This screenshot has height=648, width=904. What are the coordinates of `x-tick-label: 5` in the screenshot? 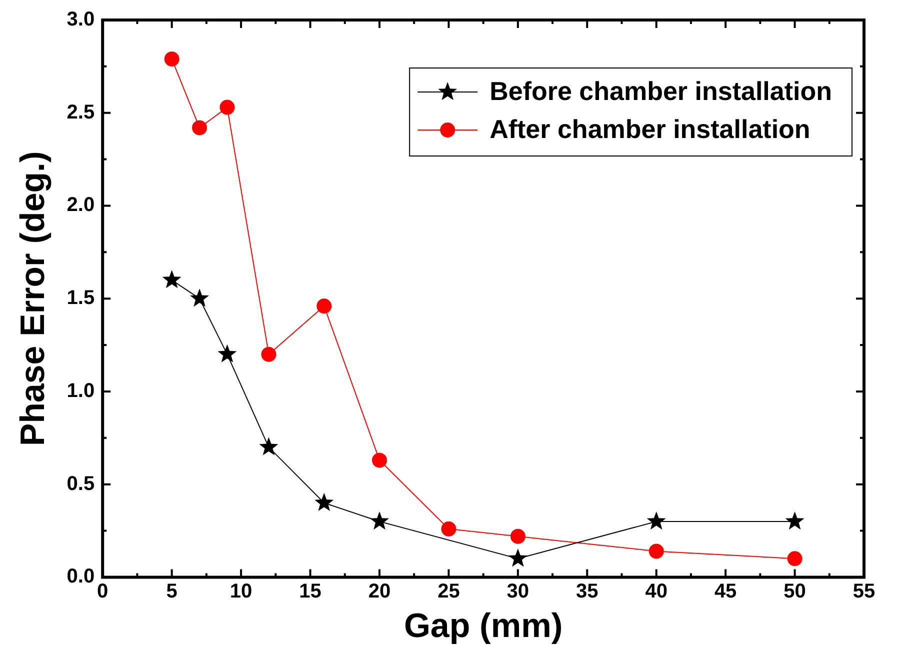 It's located at (172, 591).